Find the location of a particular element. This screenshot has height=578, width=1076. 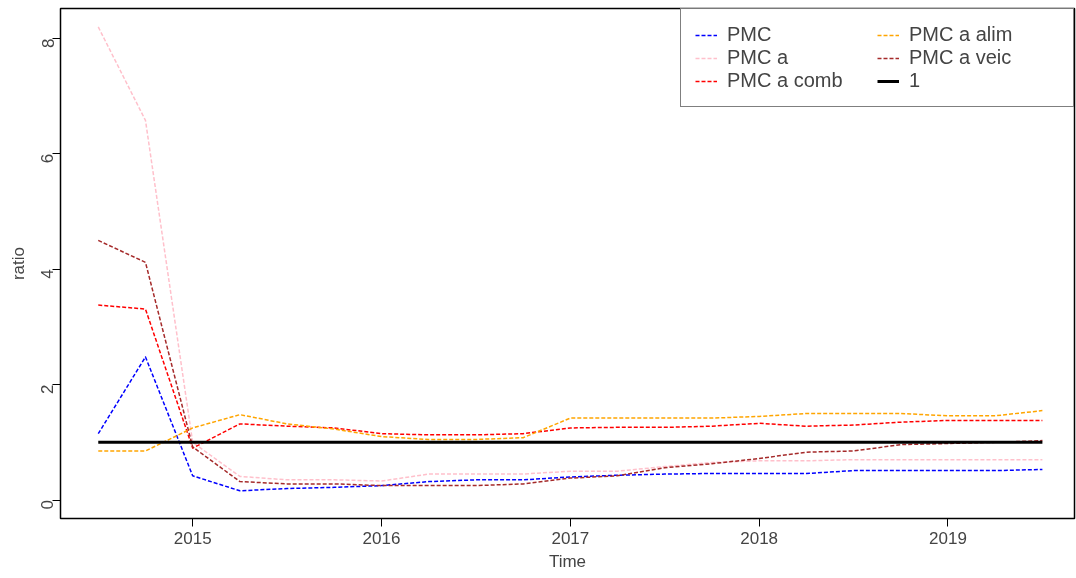

x-tick-label: 2018 is located at coordinates (759, 538).